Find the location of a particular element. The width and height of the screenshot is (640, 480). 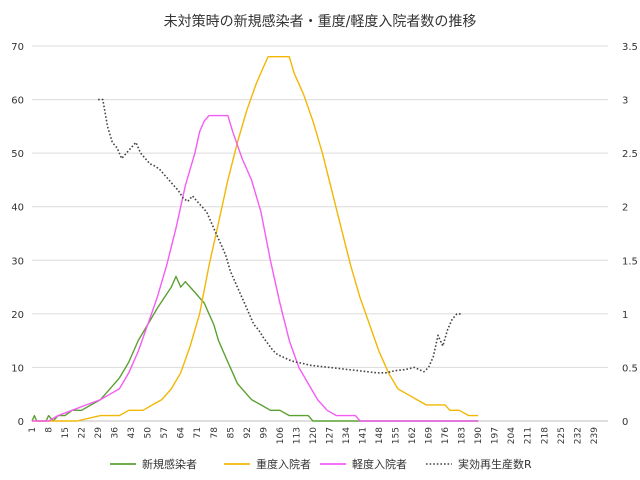

x-tick-label: 57 is located at coordinates (165, 432).